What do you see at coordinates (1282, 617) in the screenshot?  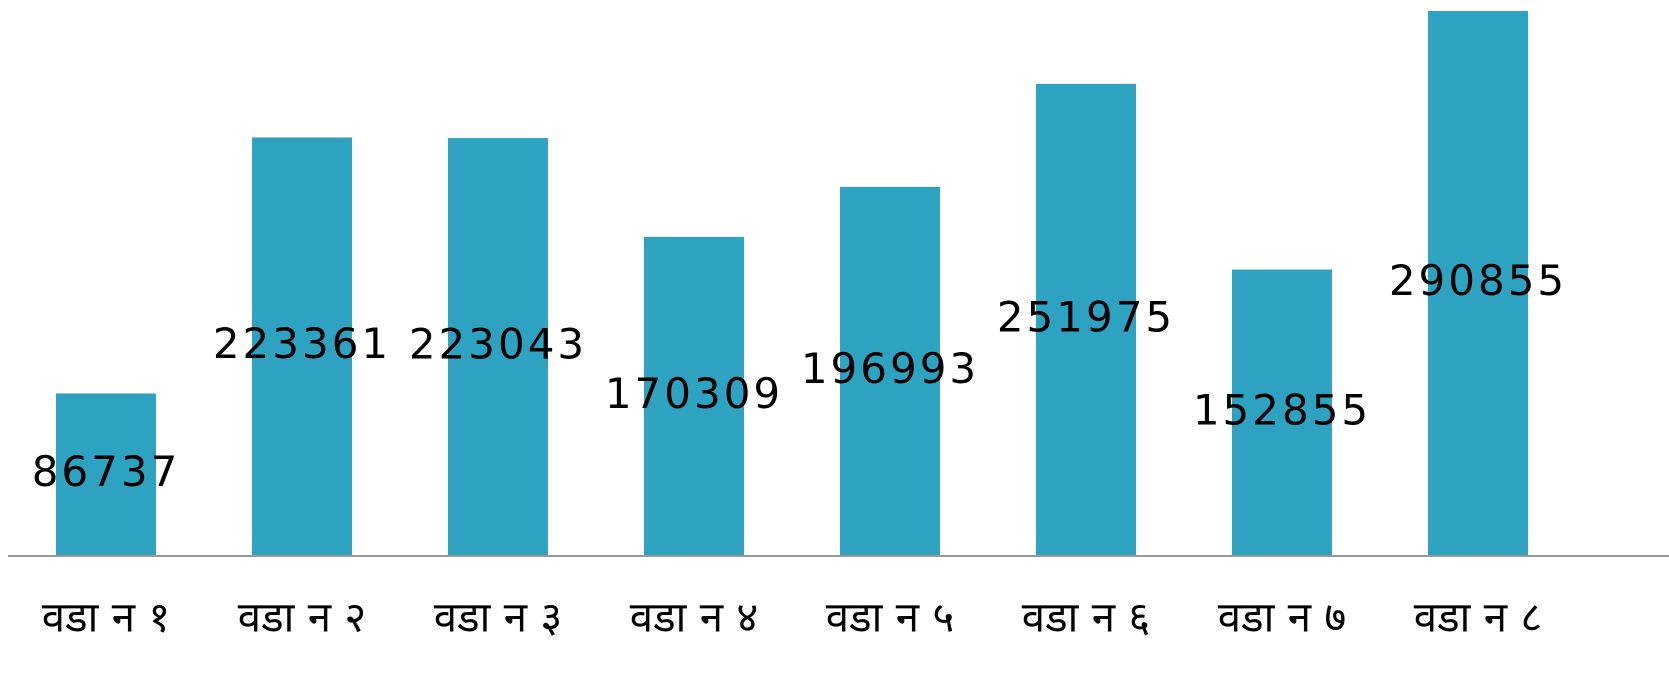 I see `x-tick-label: वडा न ७` at bounding box center [1282, 617].